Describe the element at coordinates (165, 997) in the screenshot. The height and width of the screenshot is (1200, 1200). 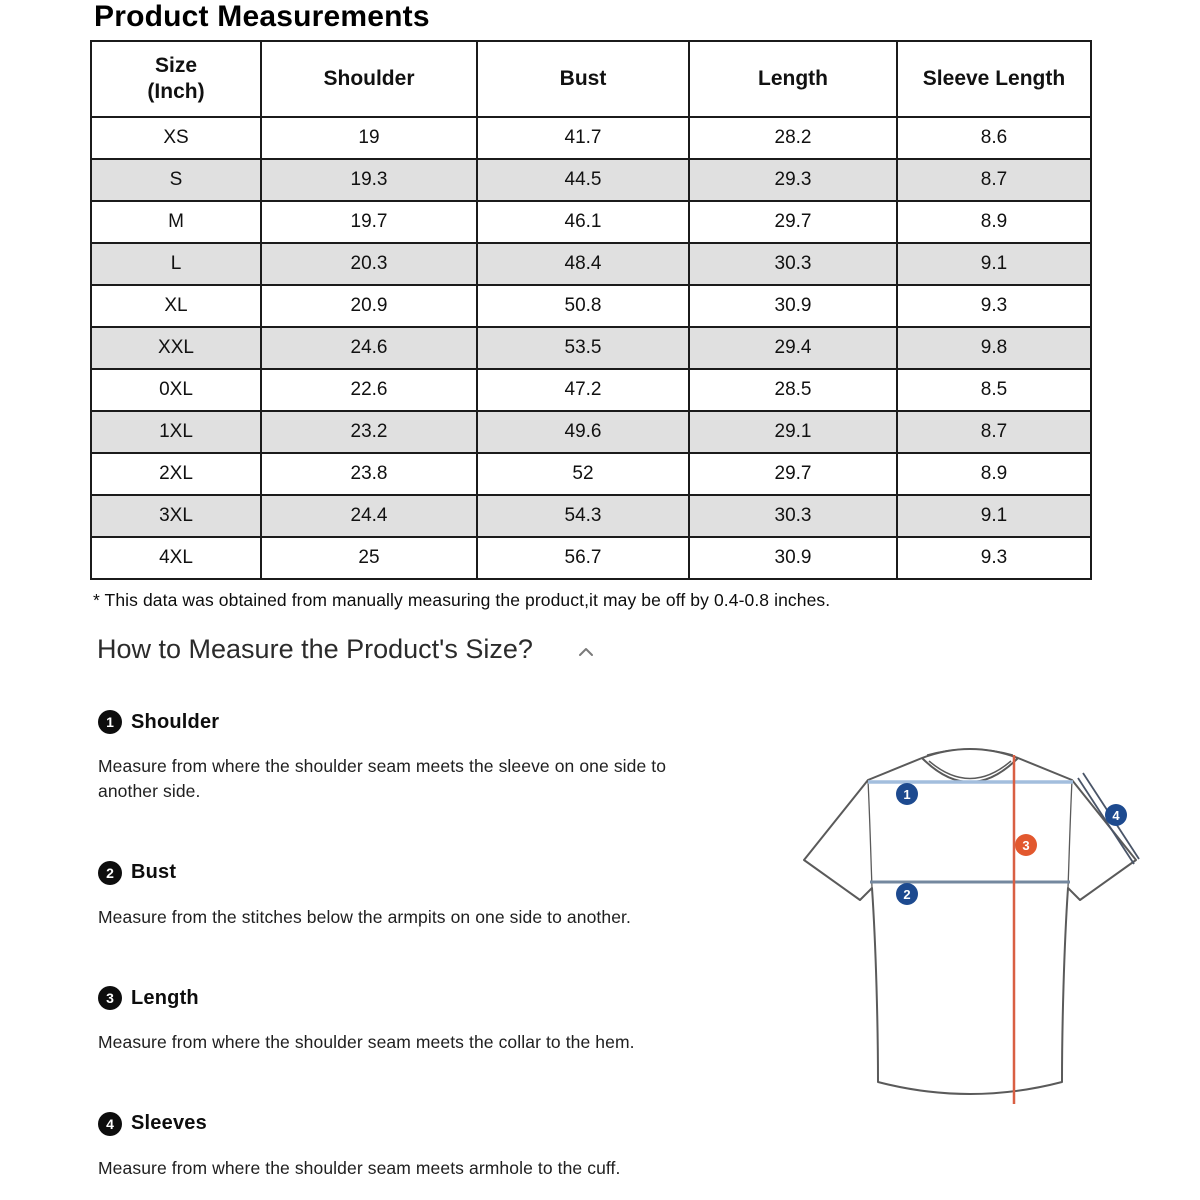
I see `section-label: Length` at that location.